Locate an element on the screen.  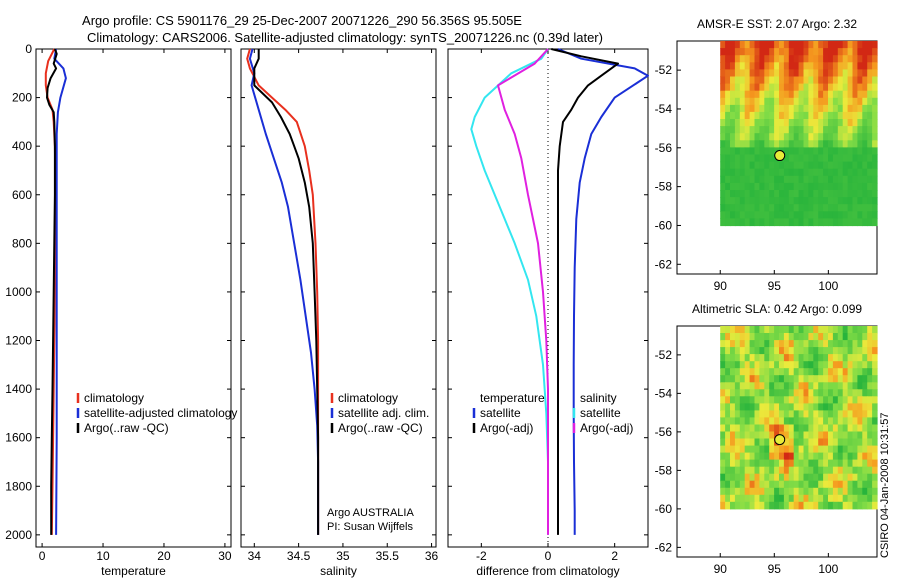
sla_map-heatmap-field is located at coordinates (799, 418).